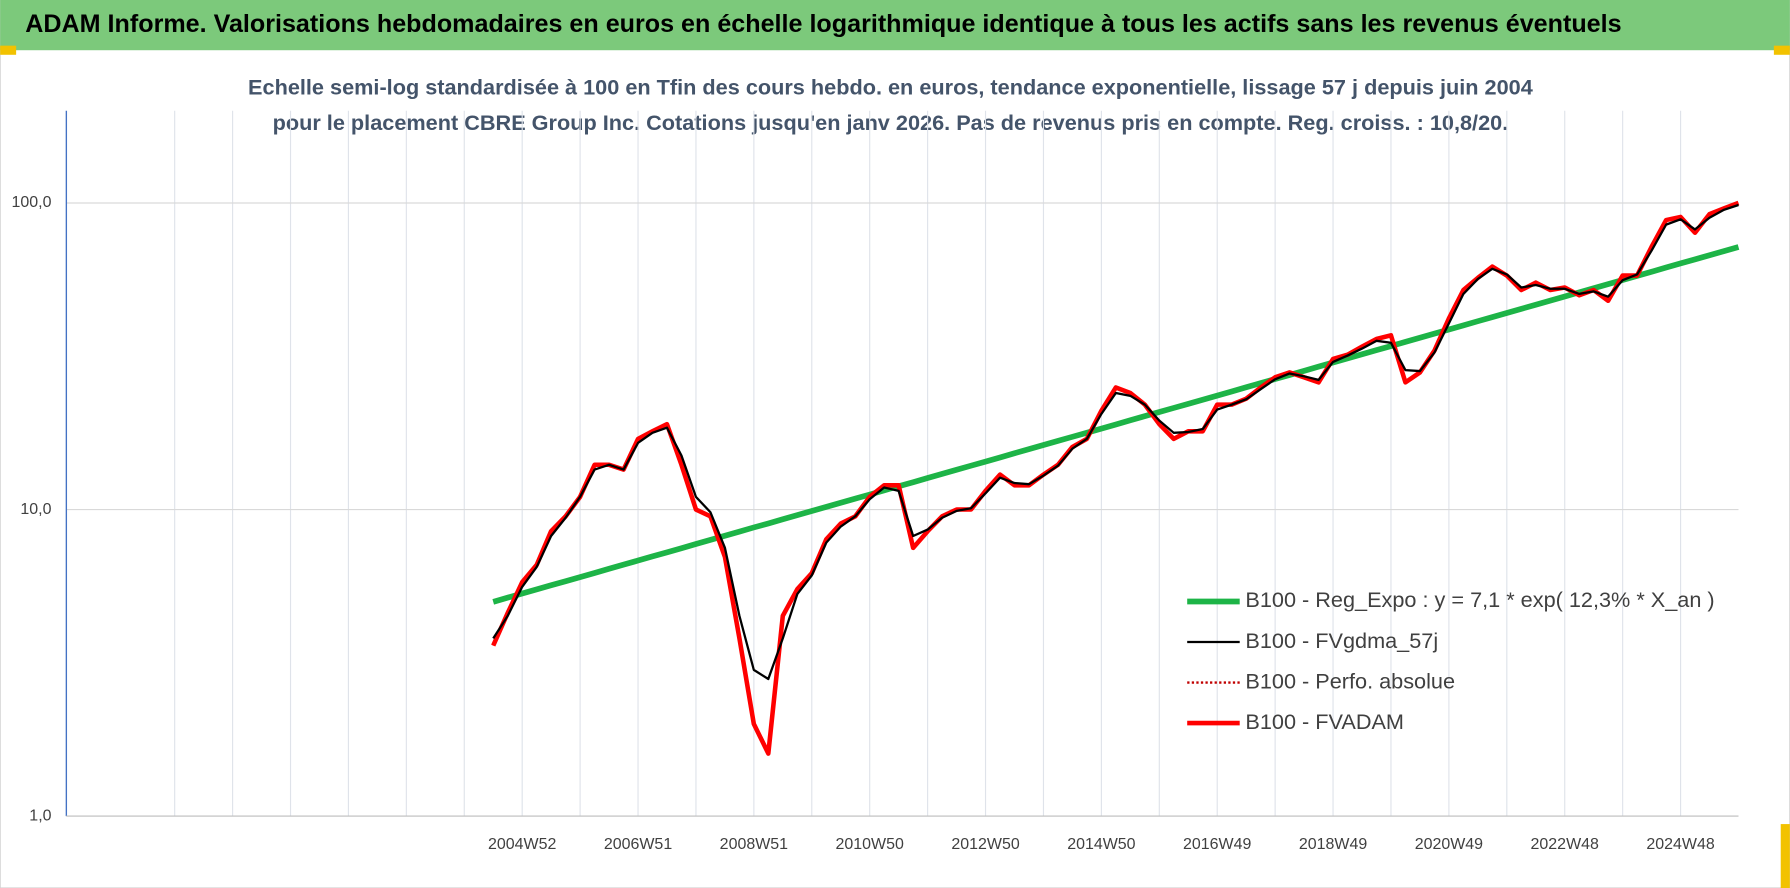 The height and width of the screenshot is (888, 1790). I want to click on x-tick-label: 2016W49, so click(1217, 844).